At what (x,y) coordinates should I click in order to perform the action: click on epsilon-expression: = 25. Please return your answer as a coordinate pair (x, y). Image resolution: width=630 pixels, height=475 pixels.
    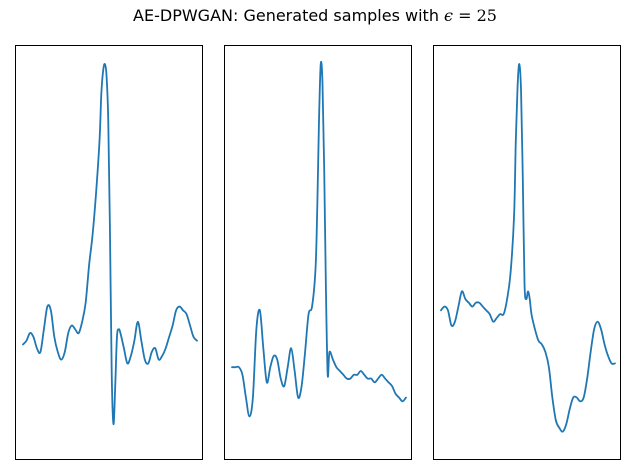
    Looking at the image, I should click on (475, 15).